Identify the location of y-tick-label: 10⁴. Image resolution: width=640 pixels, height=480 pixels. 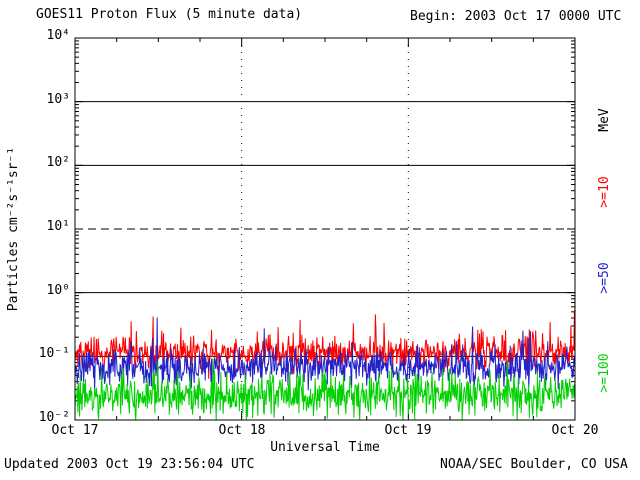
(58, 35).